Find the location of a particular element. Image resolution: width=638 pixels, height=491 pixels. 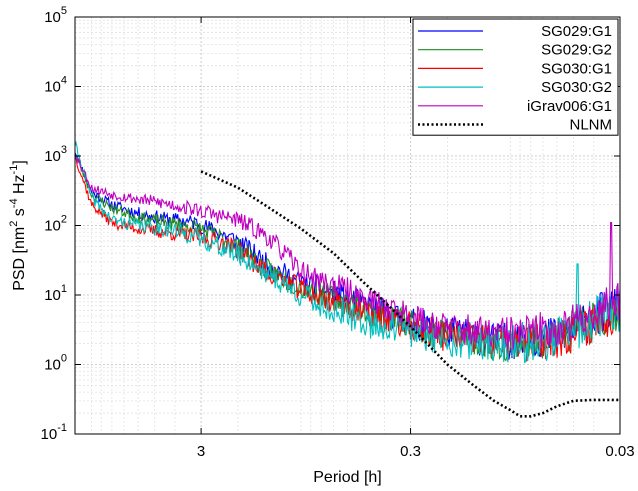

y-tick-exp: 4 is located at coordinates (64, 81).